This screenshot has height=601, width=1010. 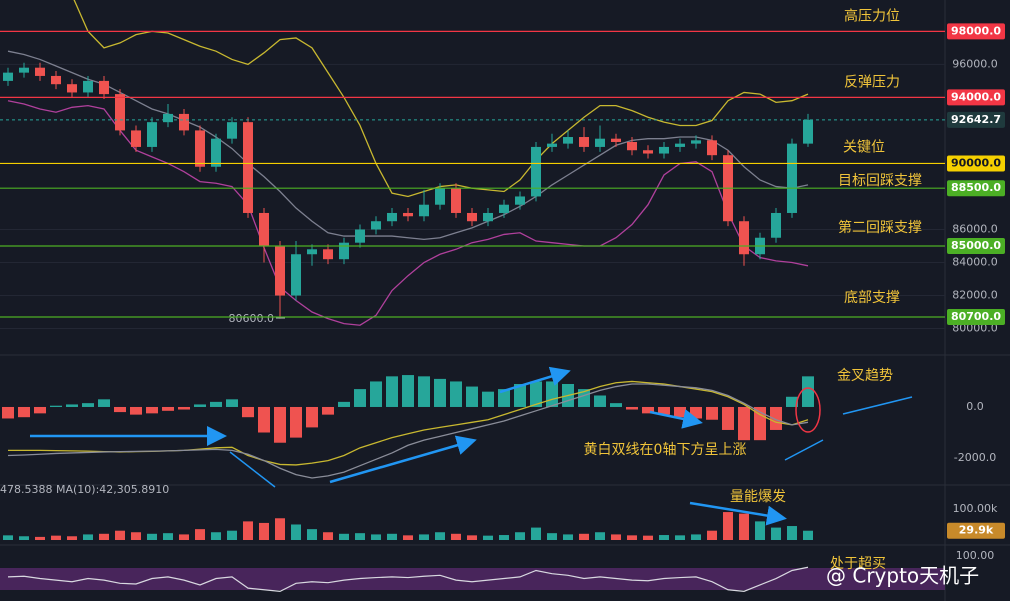 I want to click on price-label: 90000.0, so click(x=976, y=162).